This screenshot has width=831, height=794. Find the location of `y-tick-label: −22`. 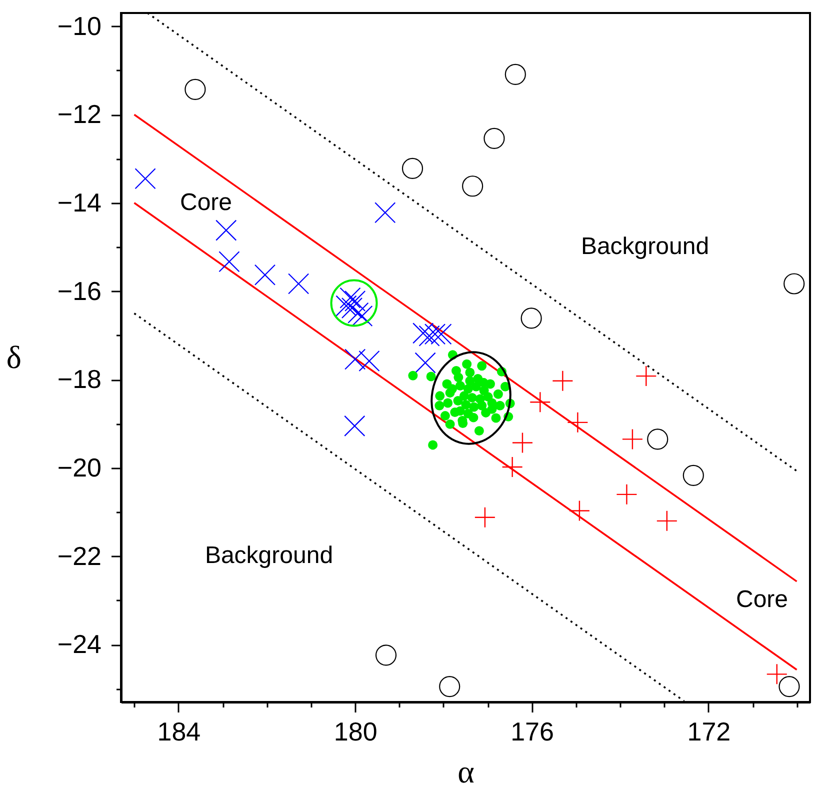

y-tick-label: −22 is located at coordinates (79, 555).